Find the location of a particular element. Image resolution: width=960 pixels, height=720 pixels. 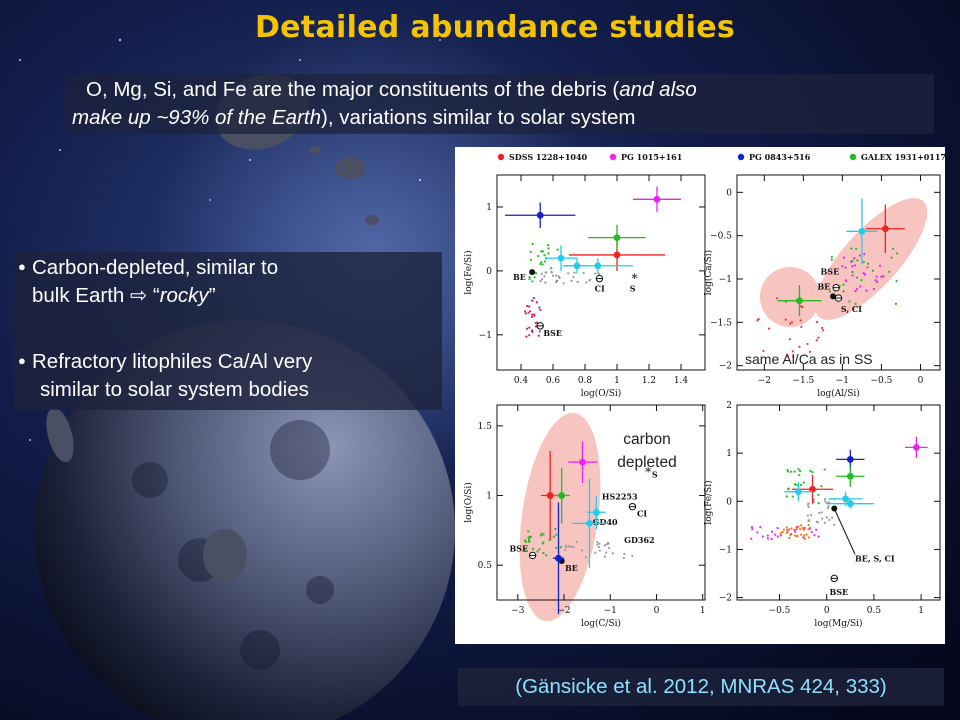

x-tick-label: −1.5 is located at coordinates (803, 381).